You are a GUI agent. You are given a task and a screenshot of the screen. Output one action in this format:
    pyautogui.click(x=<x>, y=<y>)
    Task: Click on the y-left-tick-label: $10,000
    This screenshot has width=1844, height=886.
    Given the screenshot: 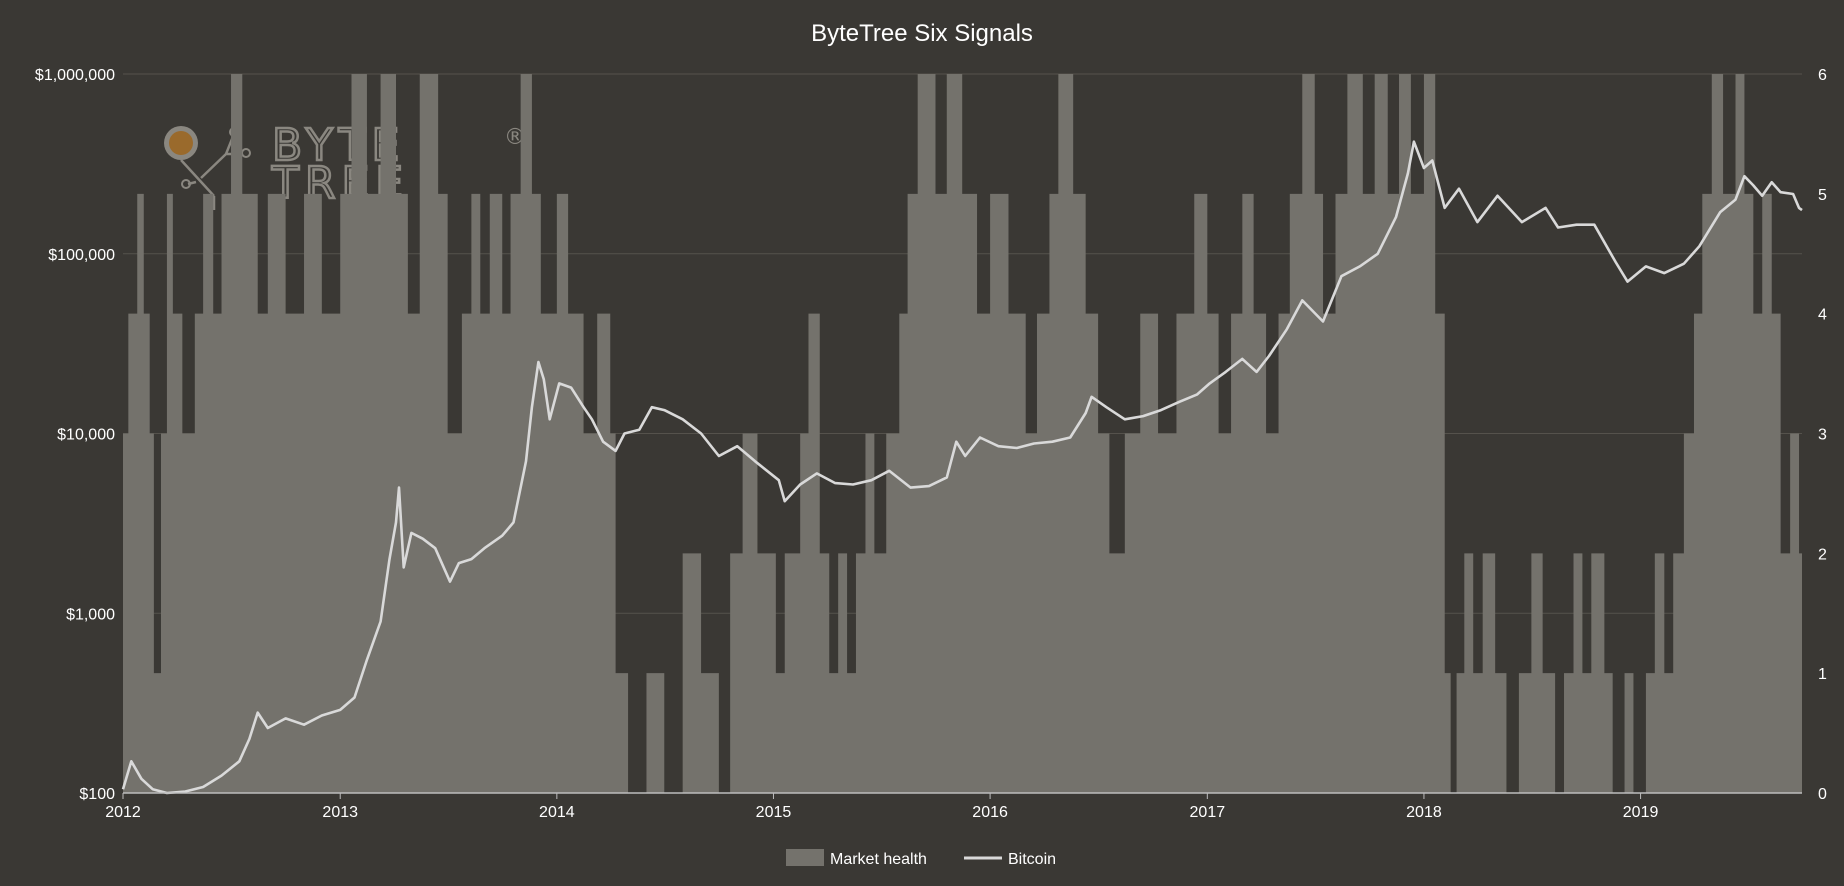 What is the action you would take?
    pyautogui.click(x=86, y=435)
    